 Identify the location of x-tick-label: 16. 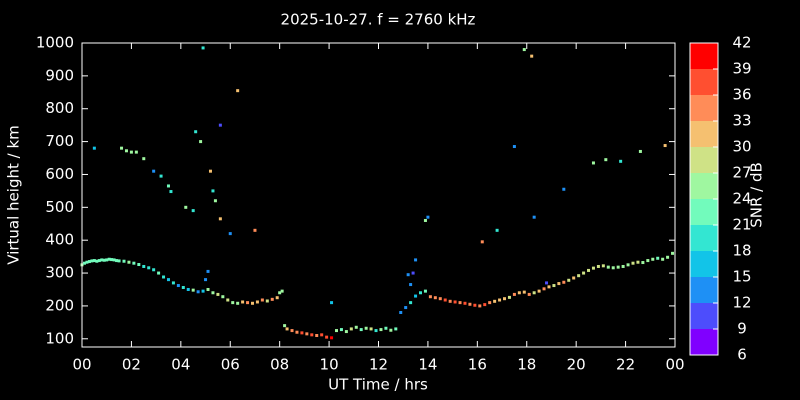
(477, 365).